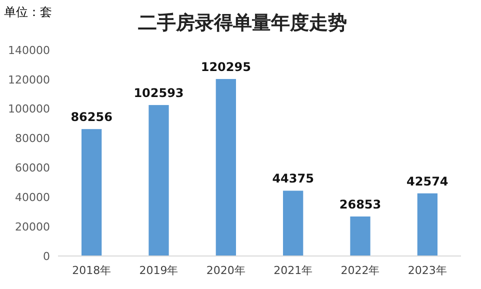  What do you see at coordinates (360, 204) in the screenshot?
I see `data-label: 26853` at bounding box center [360, 204].